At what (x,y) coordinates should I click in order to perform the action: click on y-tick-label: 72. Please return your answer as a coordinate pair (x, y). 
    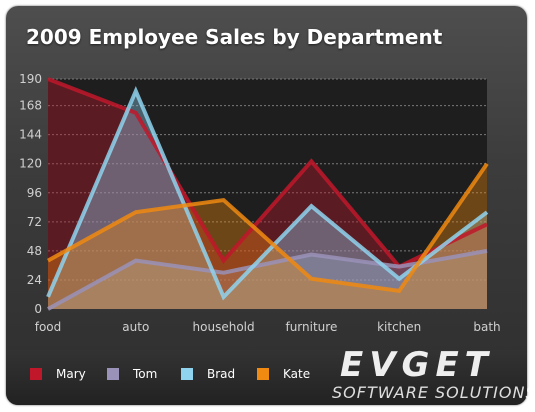
    Looking at the image, I should click on (34, 222).